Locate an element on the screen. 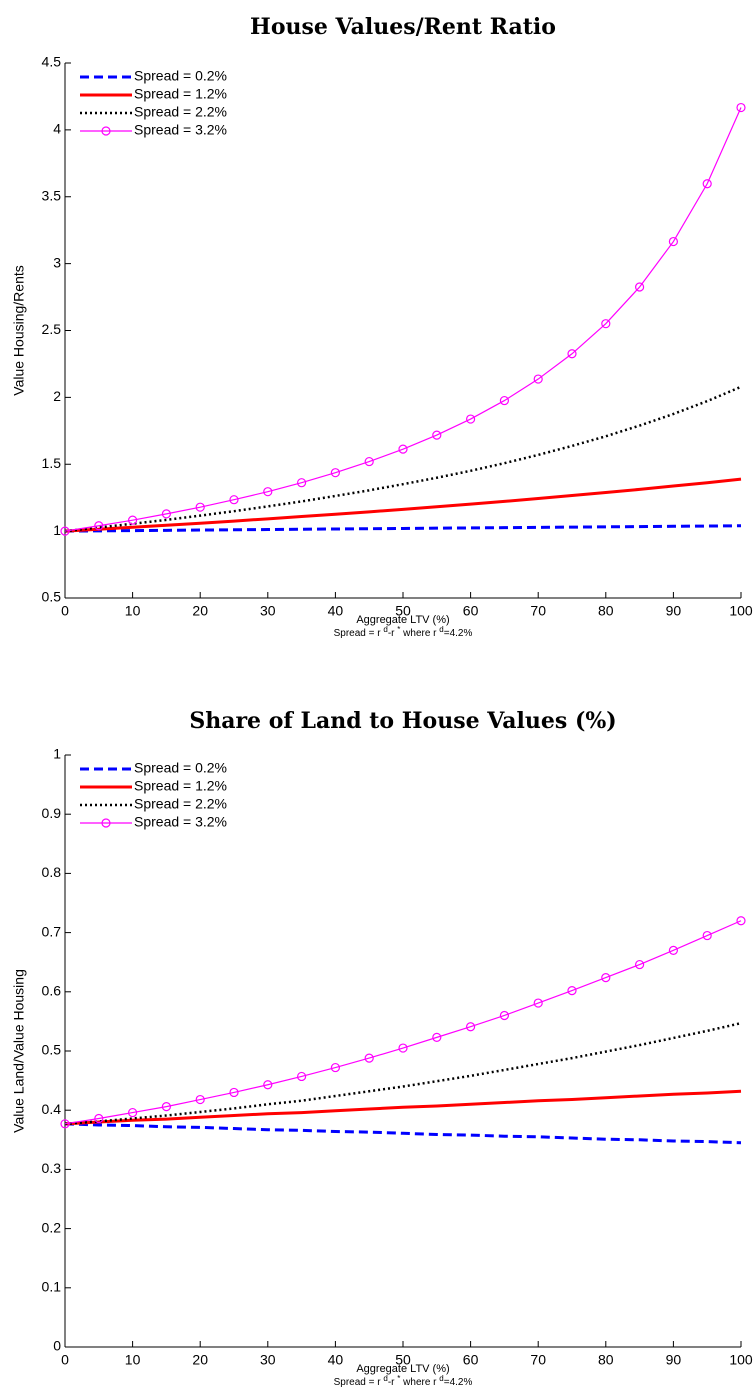 The width and height of the screenshot is (756, 1389). y-tick-label: 1.5 is located at coordinates (52, 463).